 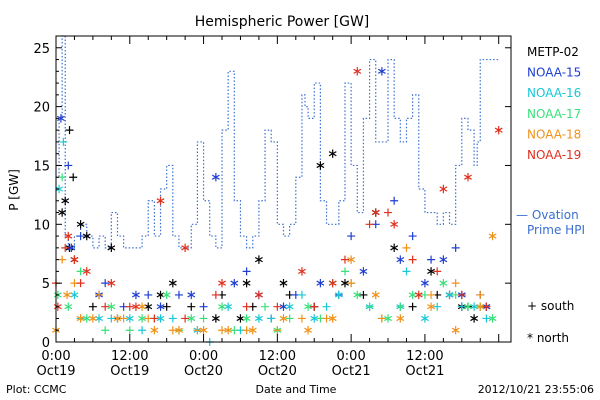 I want to click on chart-title: Hemispheric Power [GW], so click(x=282, y=22).